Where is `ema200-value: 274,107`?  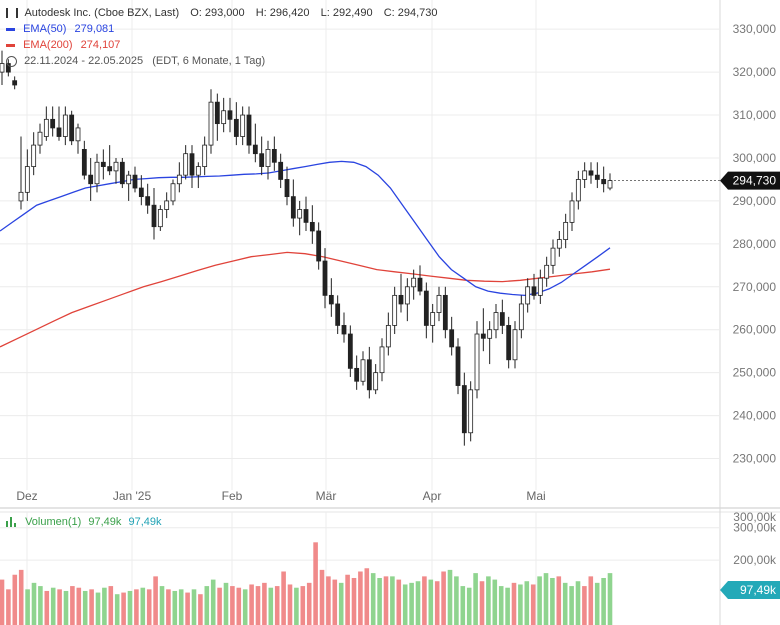 ema200-value: 274,107 is located at coordinates (100, 45).